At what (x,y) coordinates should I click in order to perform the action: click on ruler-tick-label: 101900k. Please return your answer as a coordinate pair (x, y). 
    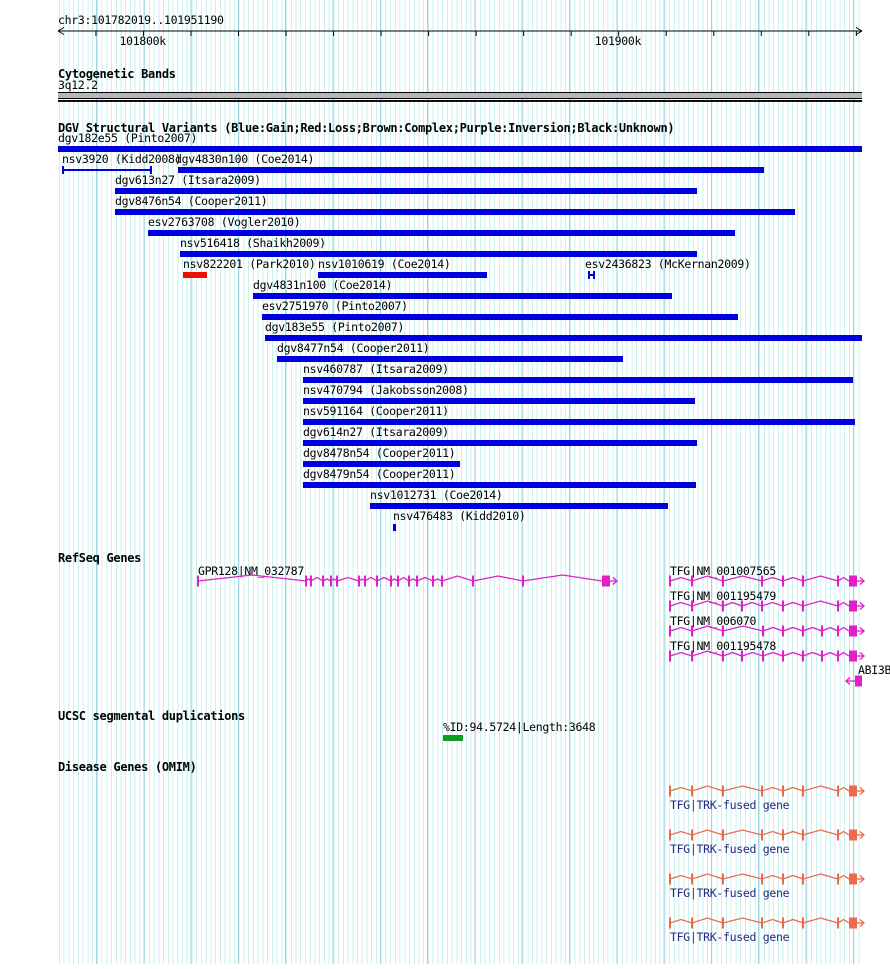
    Looking at the image, I should click on (618, 41).